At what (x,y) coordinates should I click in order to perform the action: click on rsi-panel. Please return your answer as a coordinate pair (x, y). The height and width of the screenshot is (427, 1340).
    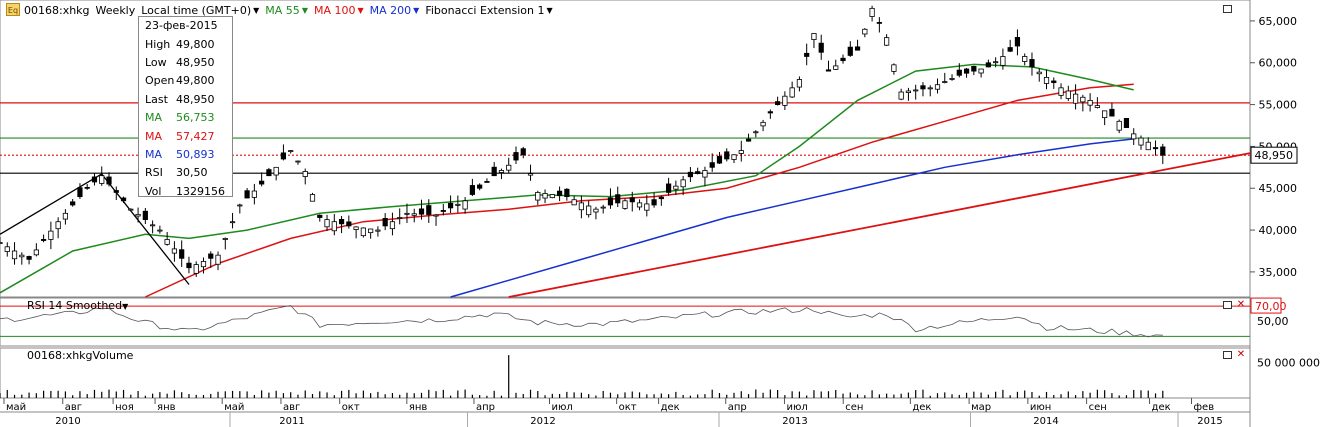
    Looking at the image, I should click on (625, 321).